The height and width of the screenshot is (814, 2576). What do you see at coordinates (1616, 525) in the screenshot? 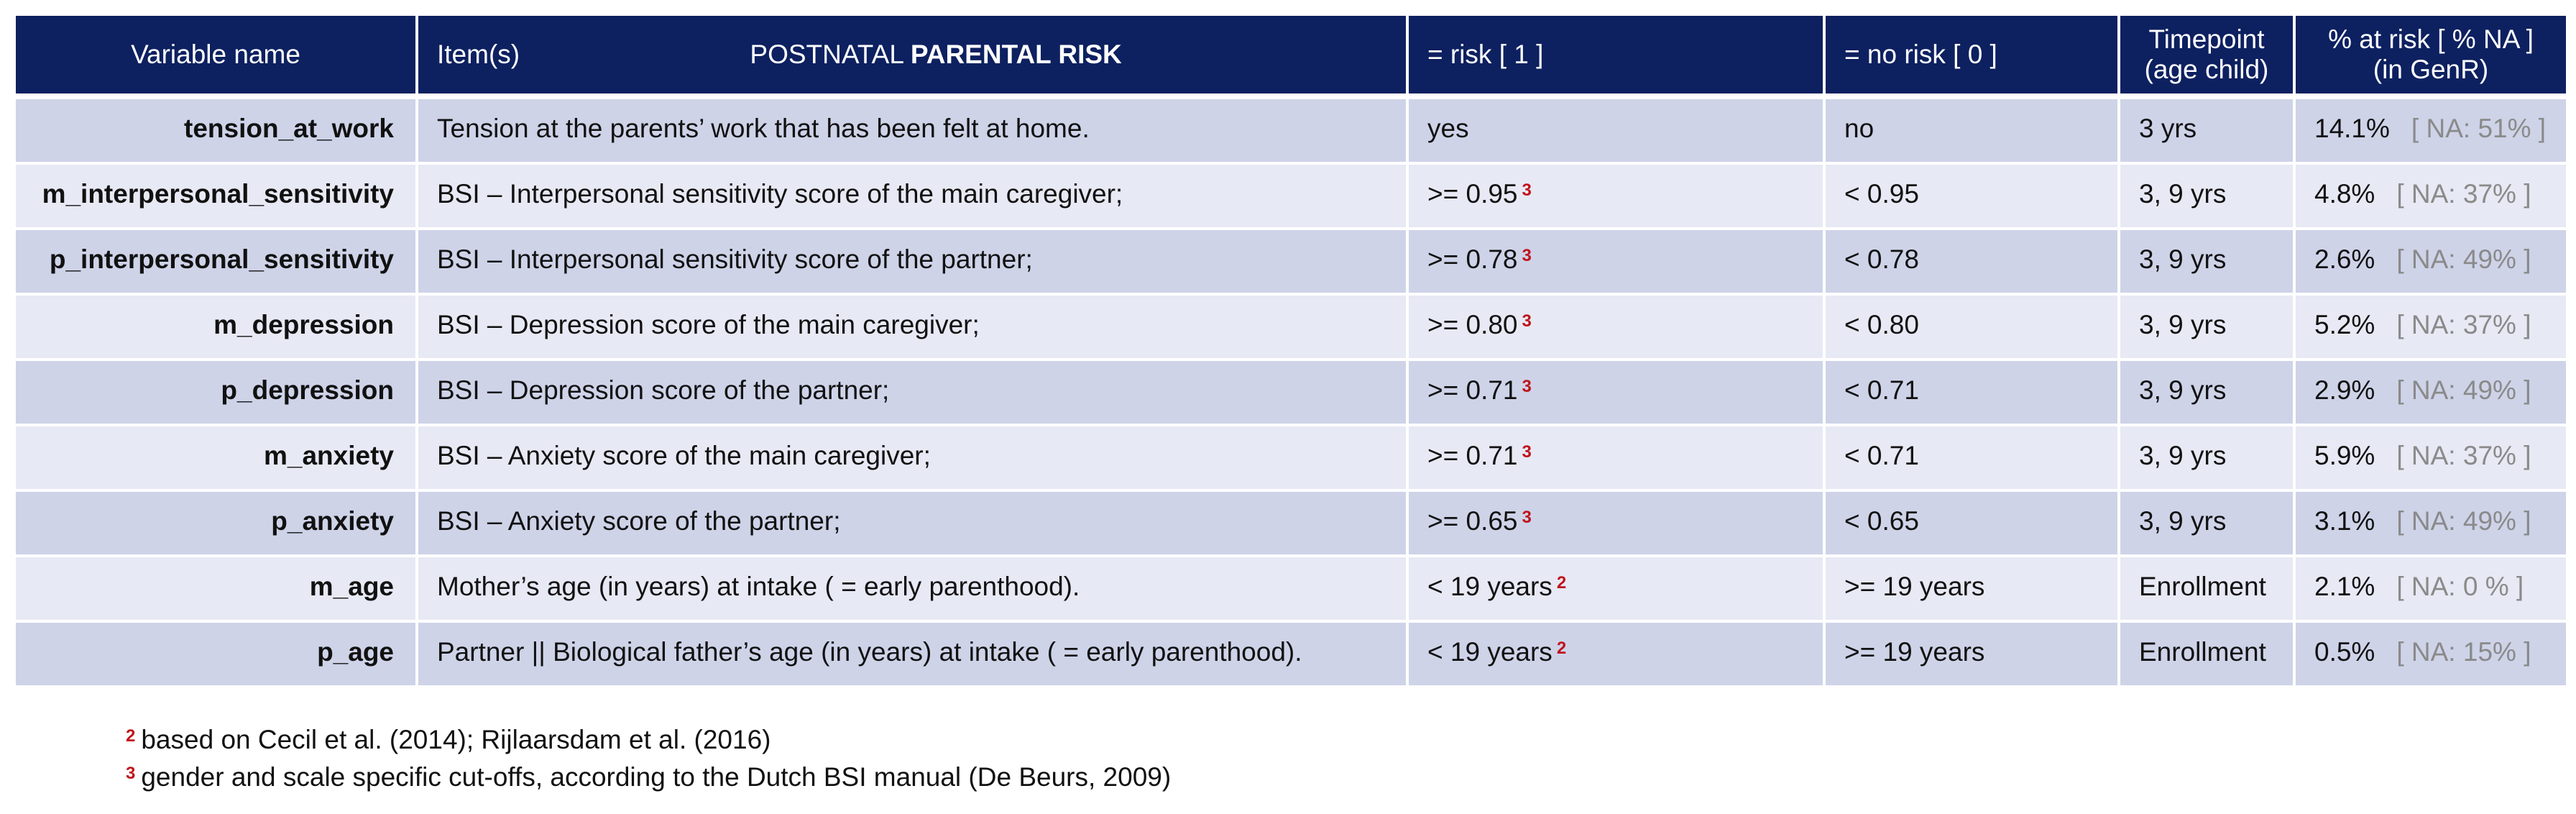
I see `risk-cell: >= 0.65 3` at bounding box center [1616, 525].